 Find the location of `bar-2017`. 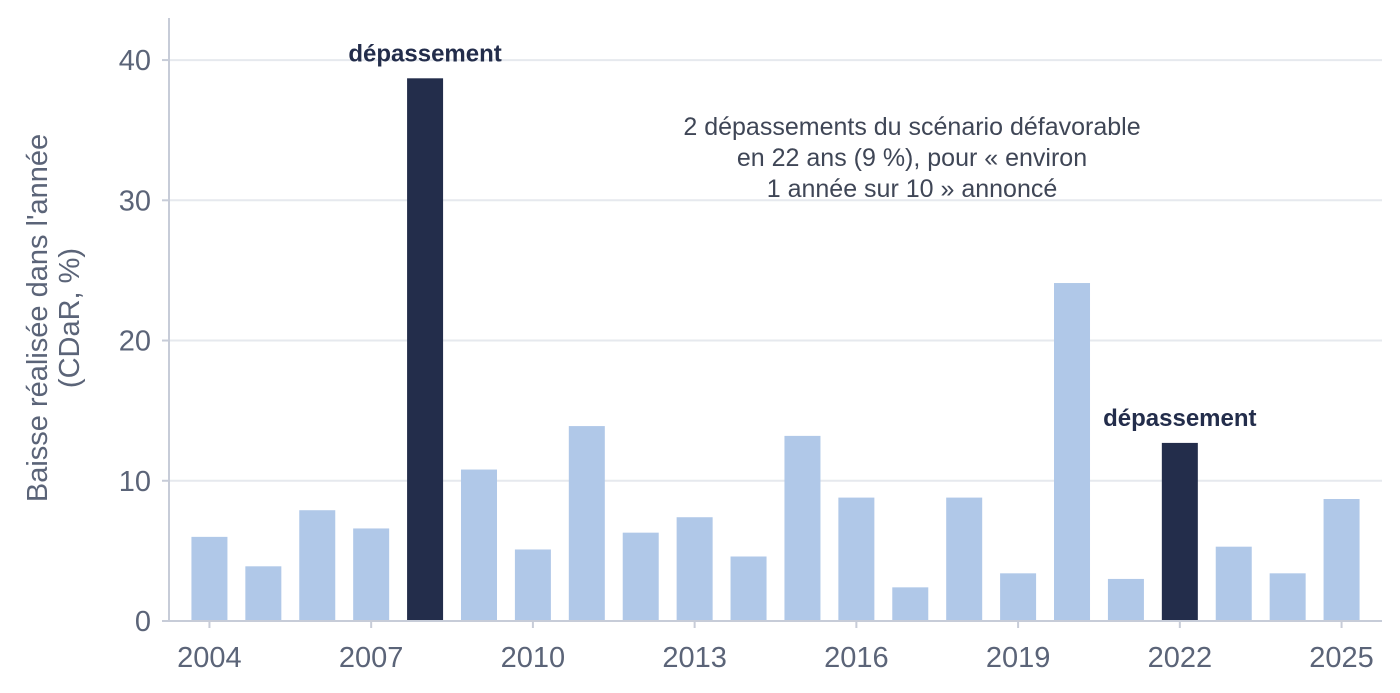

bar-2017 is located at coordinates (910, 604).